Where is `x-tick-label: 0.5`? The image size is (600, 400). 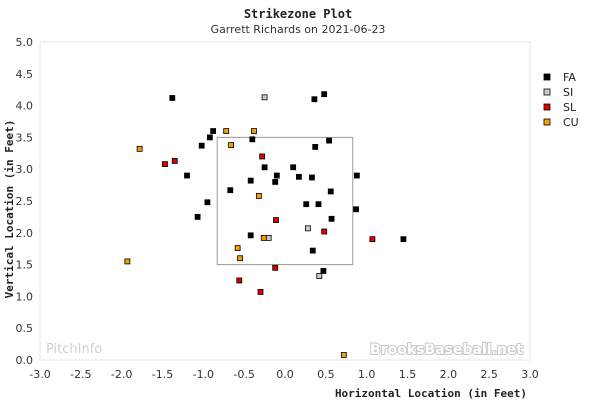 x-tick-label: 0.5 is located at coordinates (326, 374).